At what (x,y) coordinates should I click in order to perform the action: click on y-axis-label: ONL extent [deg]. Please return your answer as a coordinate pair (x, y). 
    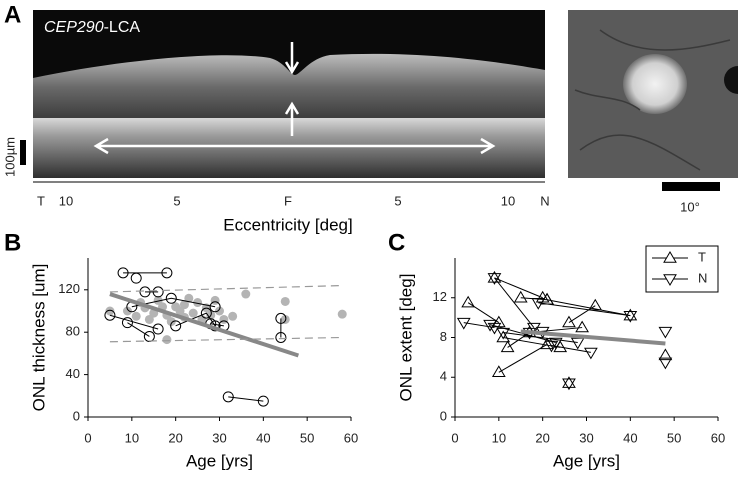
    Looking at the image, I should click on (405, 338).